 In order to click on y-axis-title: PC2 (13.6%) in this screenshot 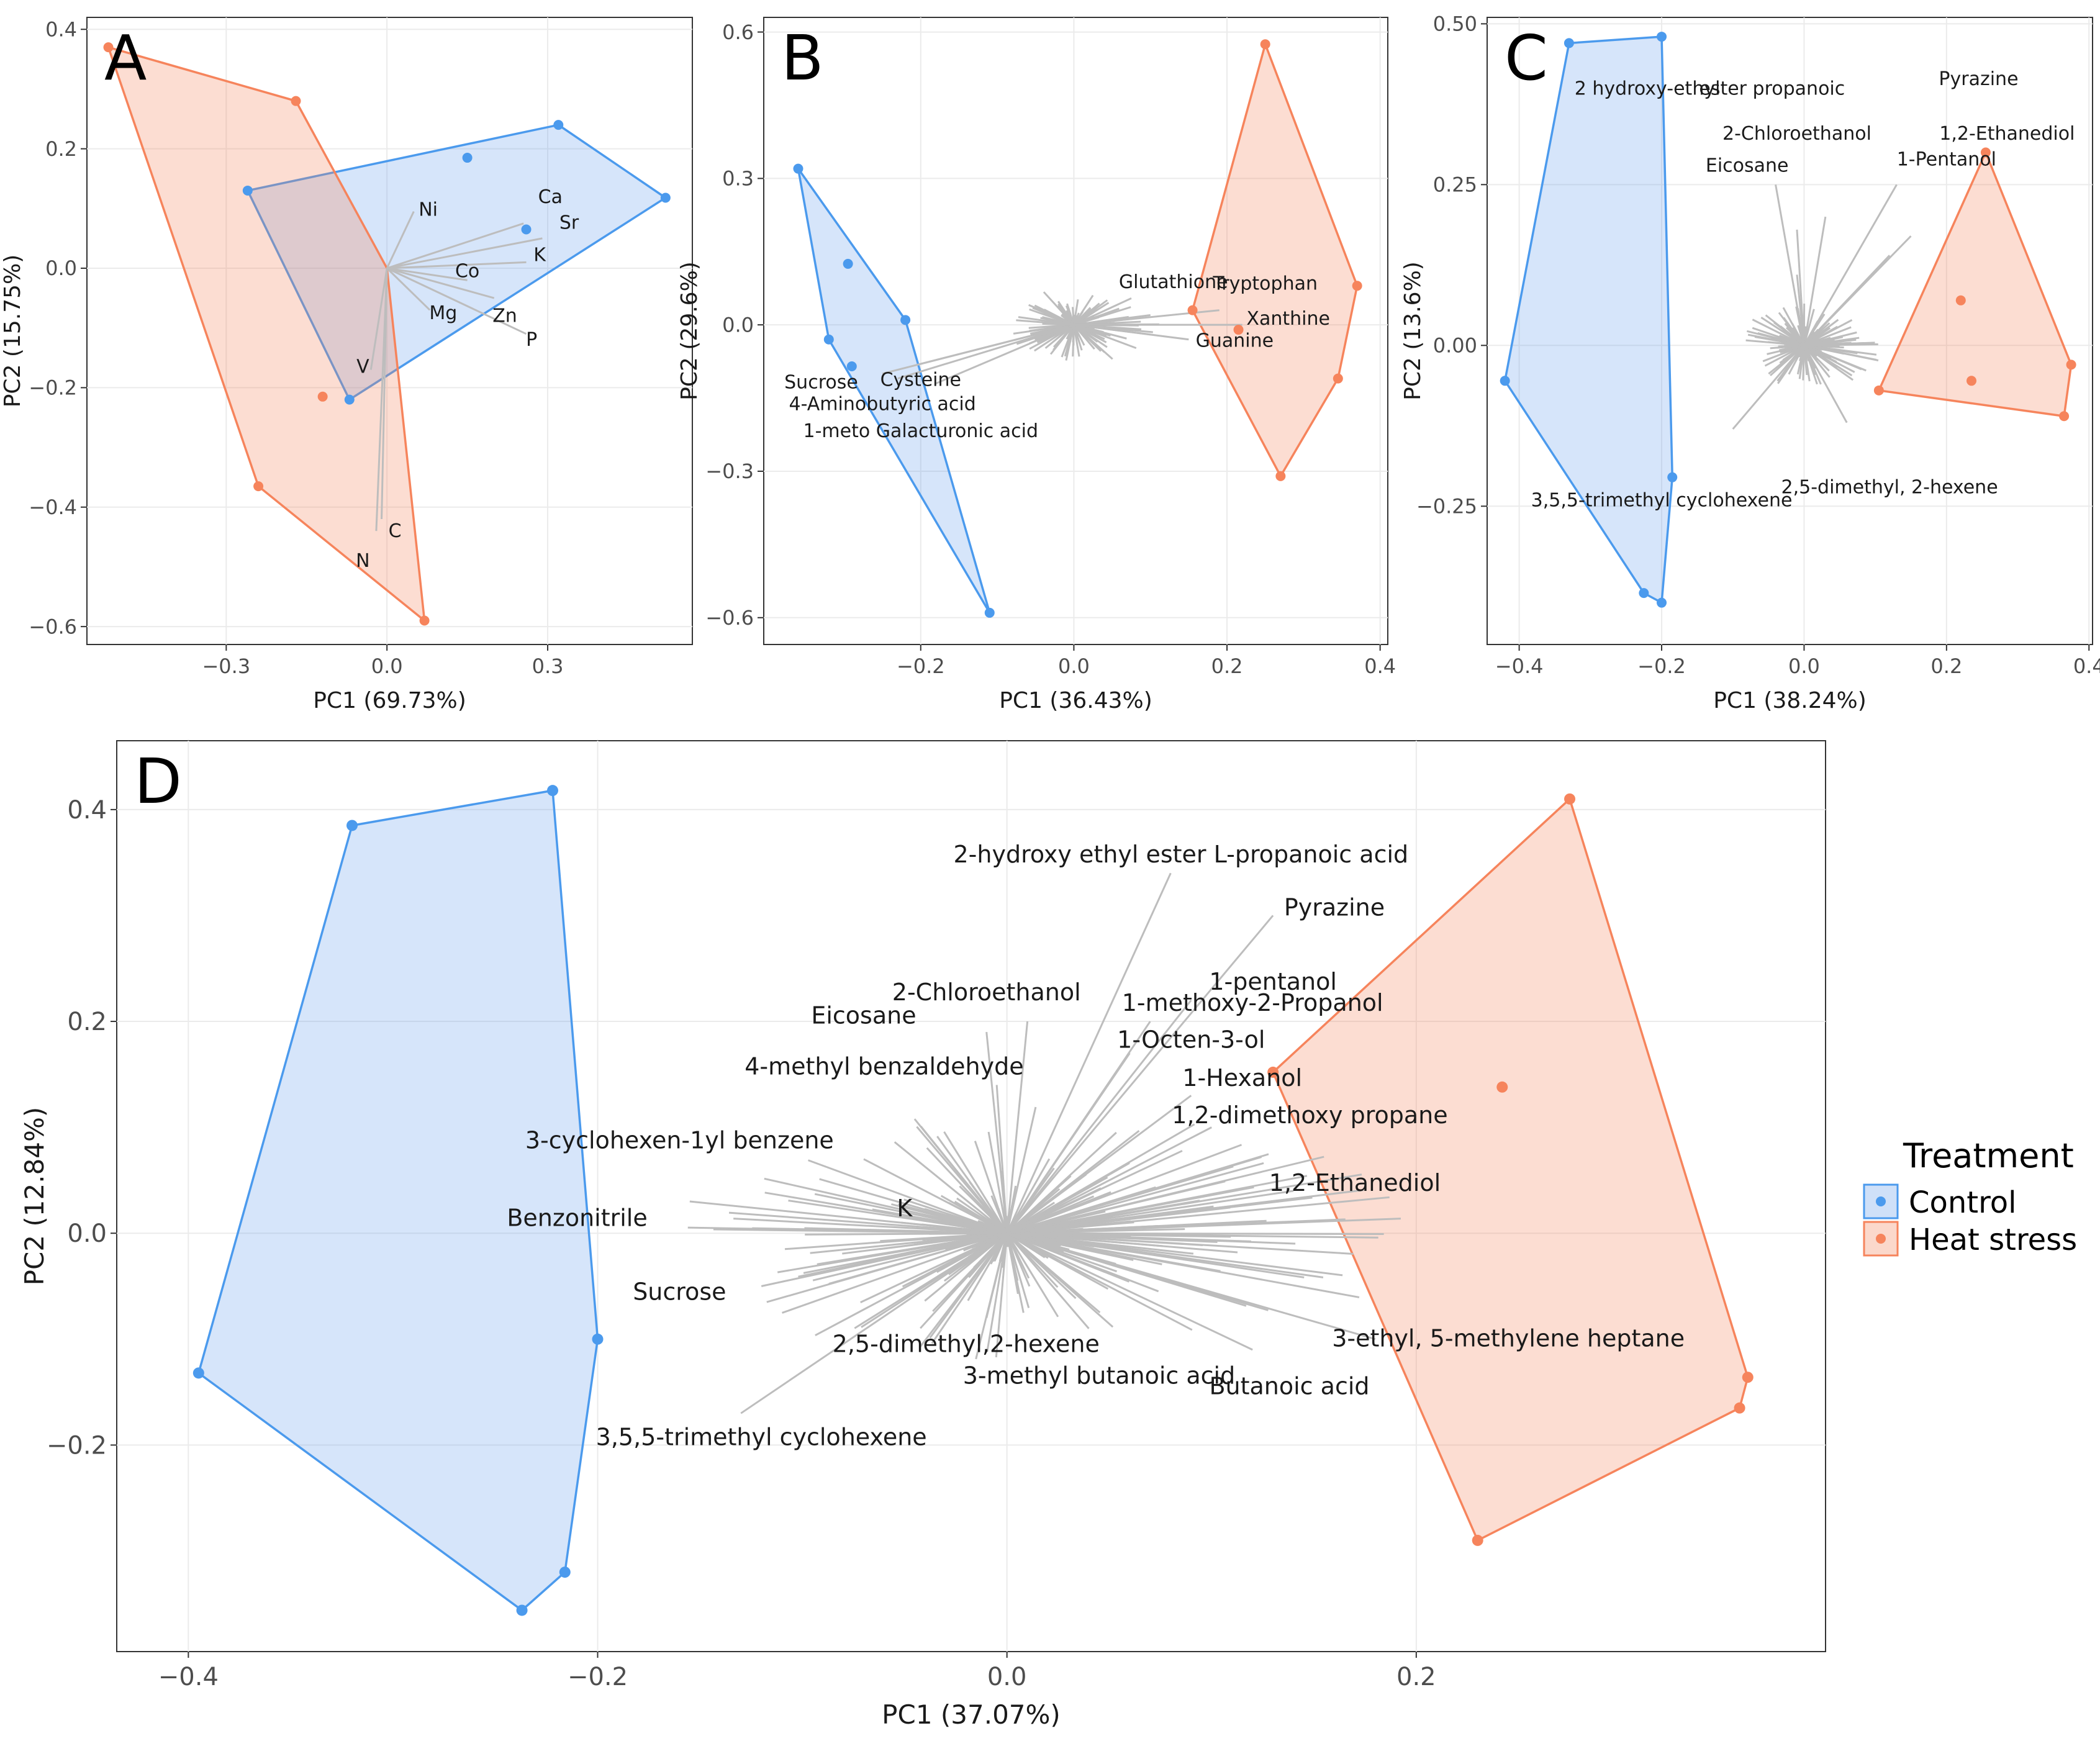, I will do `click(1413, 331)`.